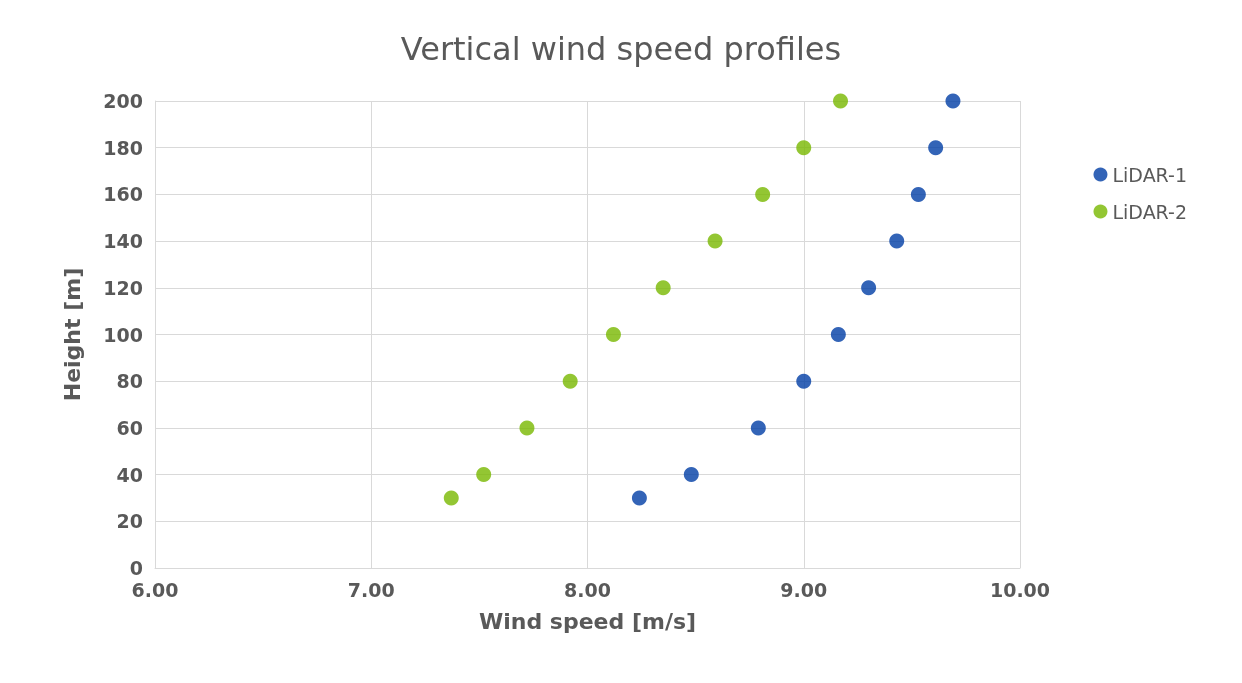  Describe the element at coordinates (123, 241) in the screenshot. I see `y-tick-label: 140` at that location.